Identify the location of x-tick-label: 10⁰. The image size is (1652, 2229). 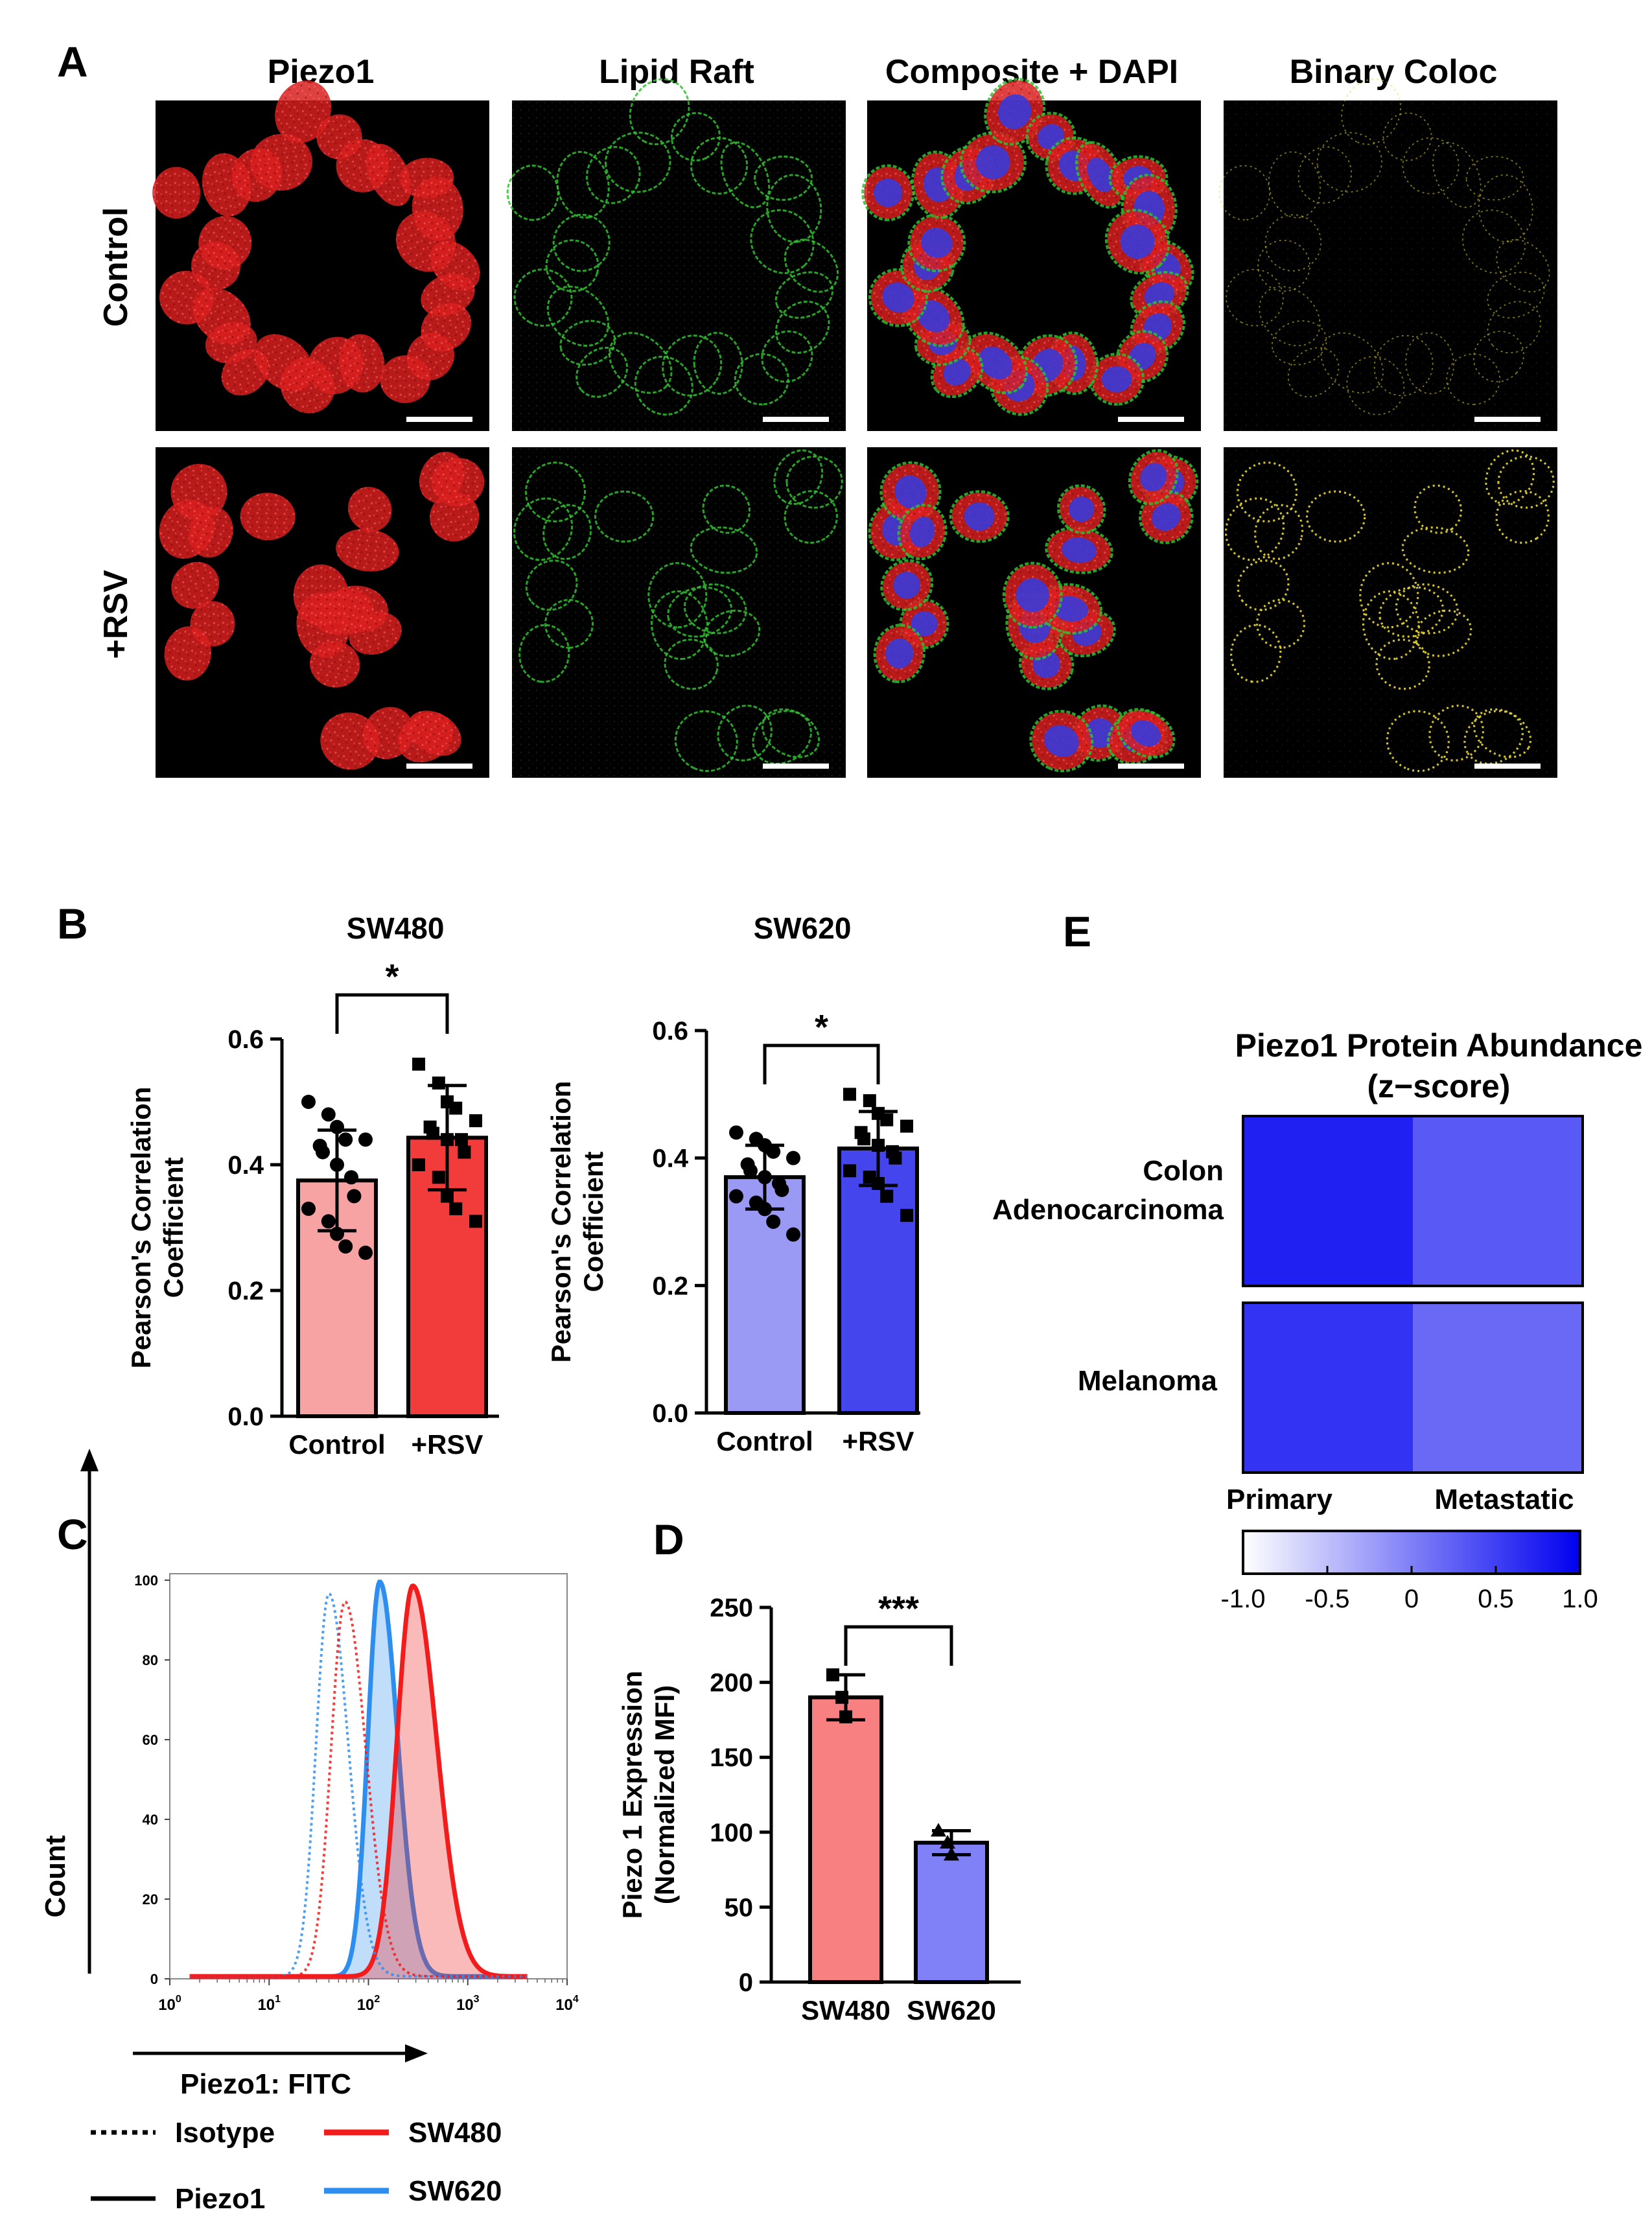
(169, 2004).